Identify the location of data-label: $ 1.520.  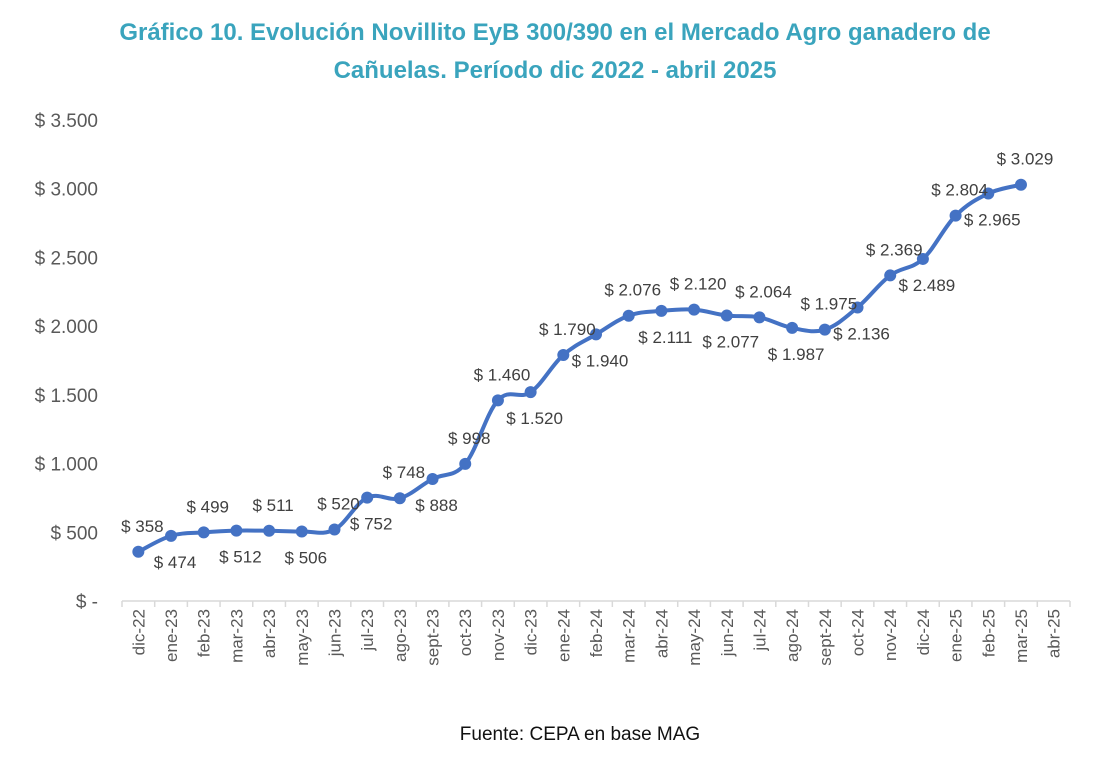
(534, 418).